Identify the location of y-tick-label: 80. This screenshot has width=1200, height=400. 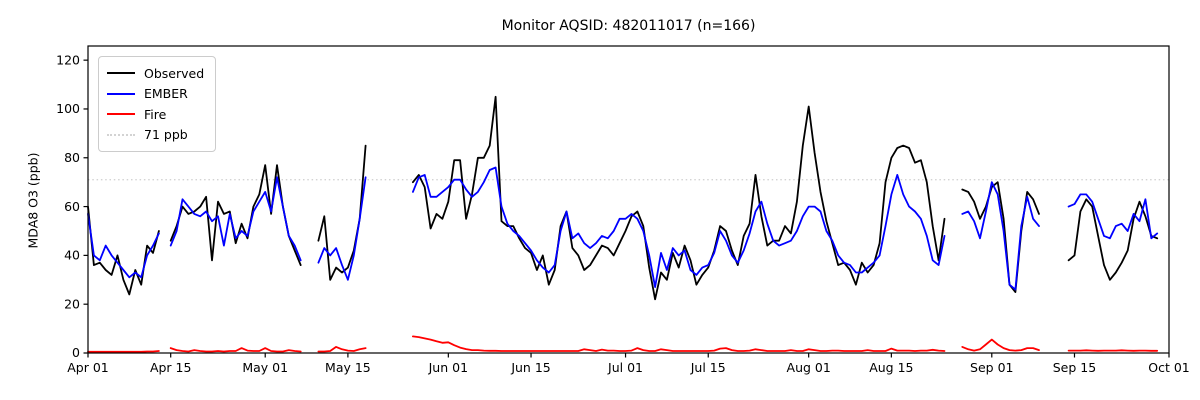
(72, 157).